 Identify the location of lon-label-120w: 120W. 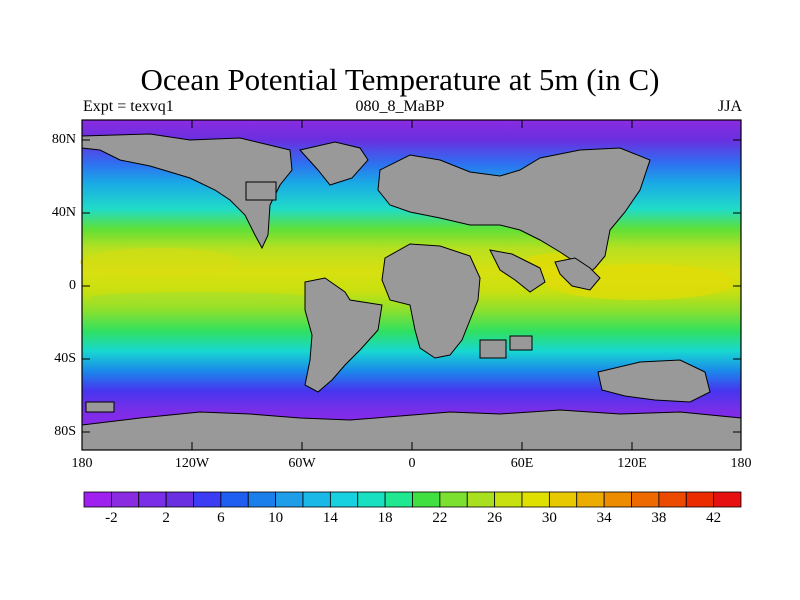
(192, 463).